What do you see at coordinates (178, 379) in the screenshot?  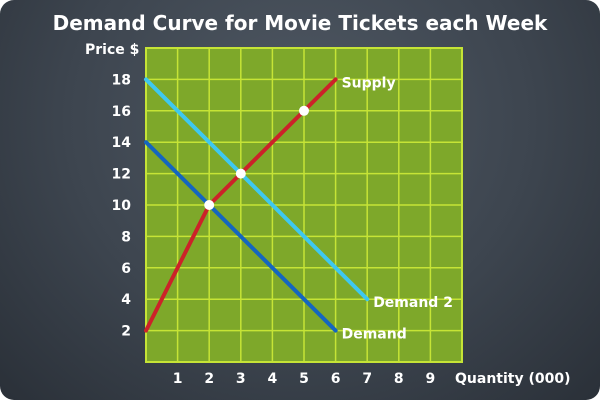 I see `x-tick-label: 1` at bounding box center [178, 379].